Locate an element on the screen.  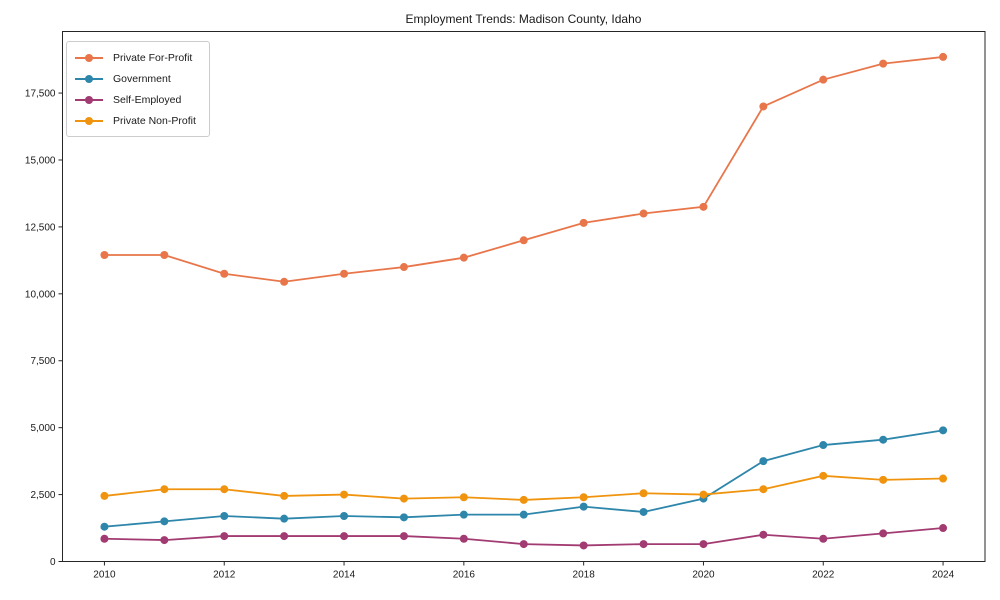
legend-label: Self-Employed is located at coordinates (147, 99).